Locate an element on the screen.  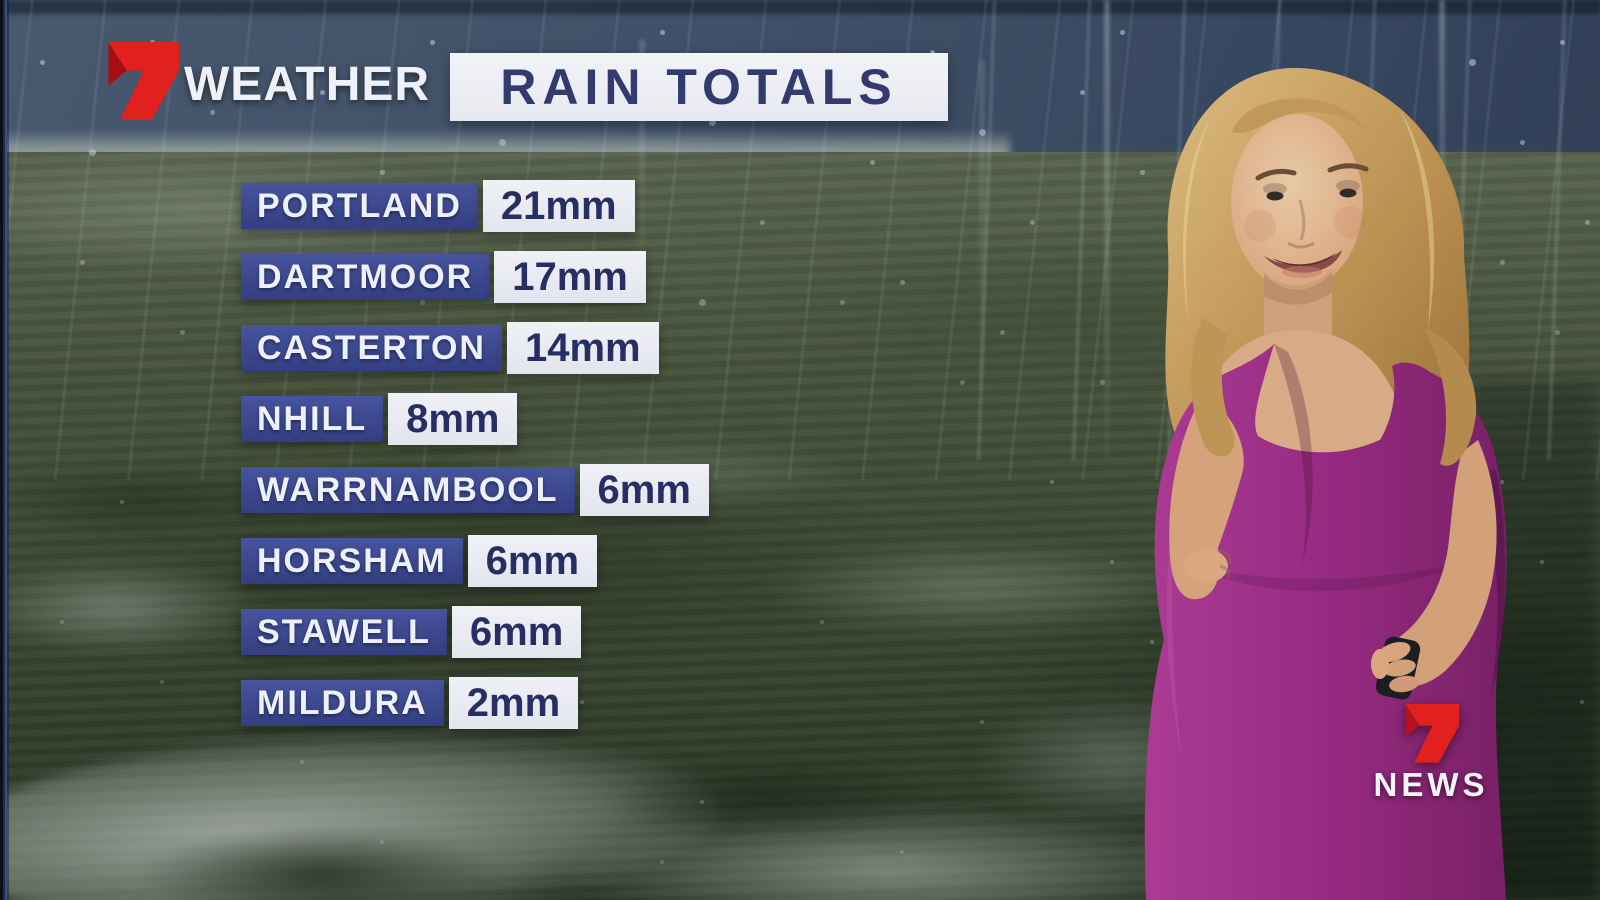
seven-news-watermark: NEWS is located at coordinates (1431, 749).